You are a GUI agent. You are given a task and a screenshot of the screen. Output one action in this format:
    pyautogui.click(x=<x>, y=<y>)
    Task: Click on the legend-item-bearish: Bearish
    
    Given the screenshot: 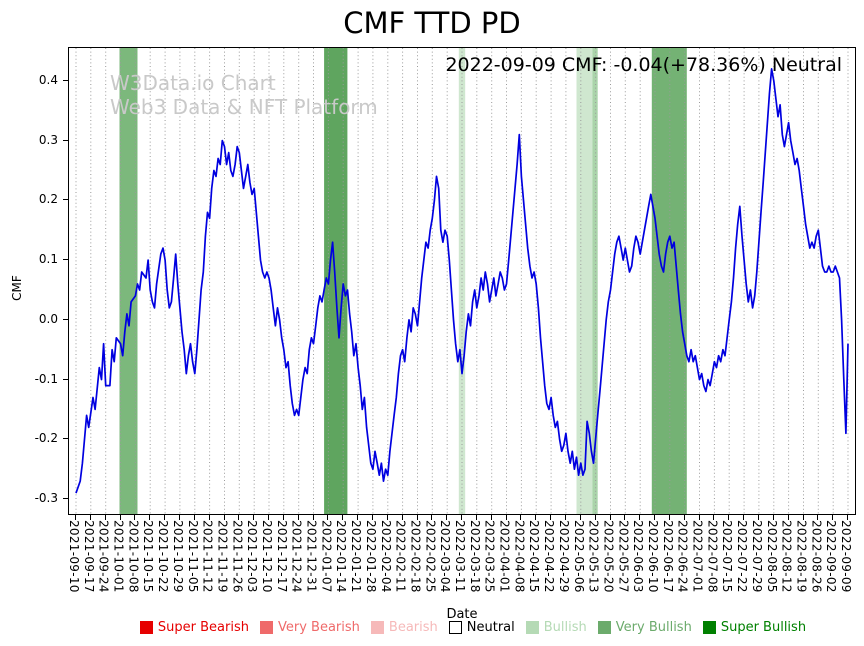 What is the action you would take?
    pyautogui.click(x=404, y=627)
    